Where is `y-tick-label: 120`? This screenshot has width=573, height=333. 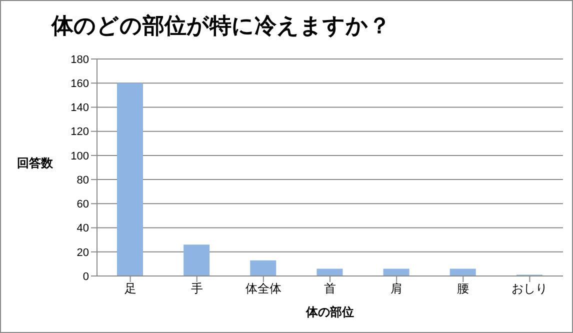
y-tick-label: 120 is located at coordinates (79, 132).